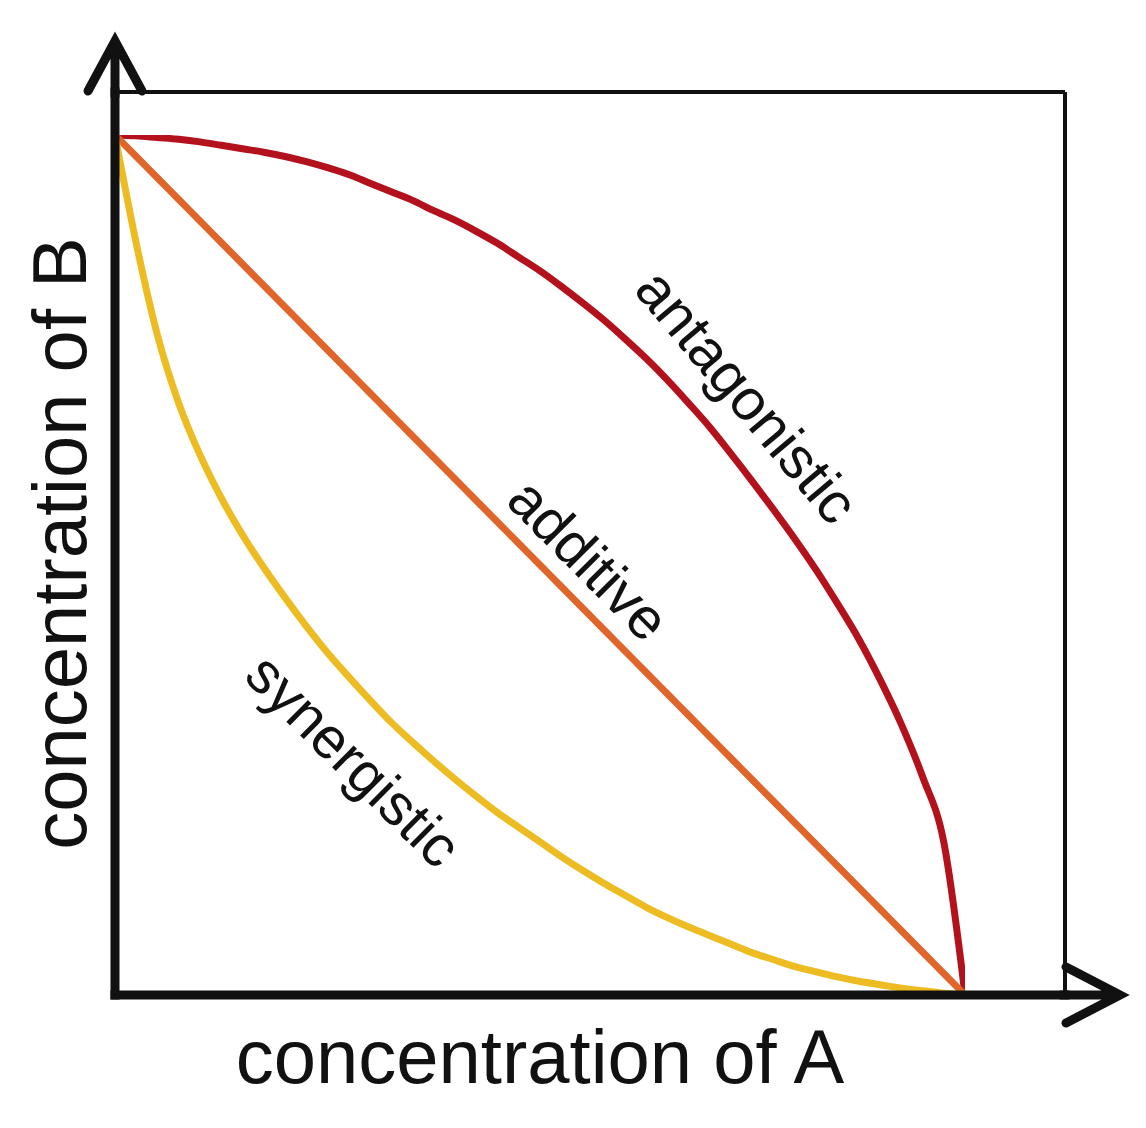 This screenshot has height=1128, width=1146. Describe the element at coordinates (59, 543) in the screenshot. I see `y-axis-title: concentration of B` at that location.